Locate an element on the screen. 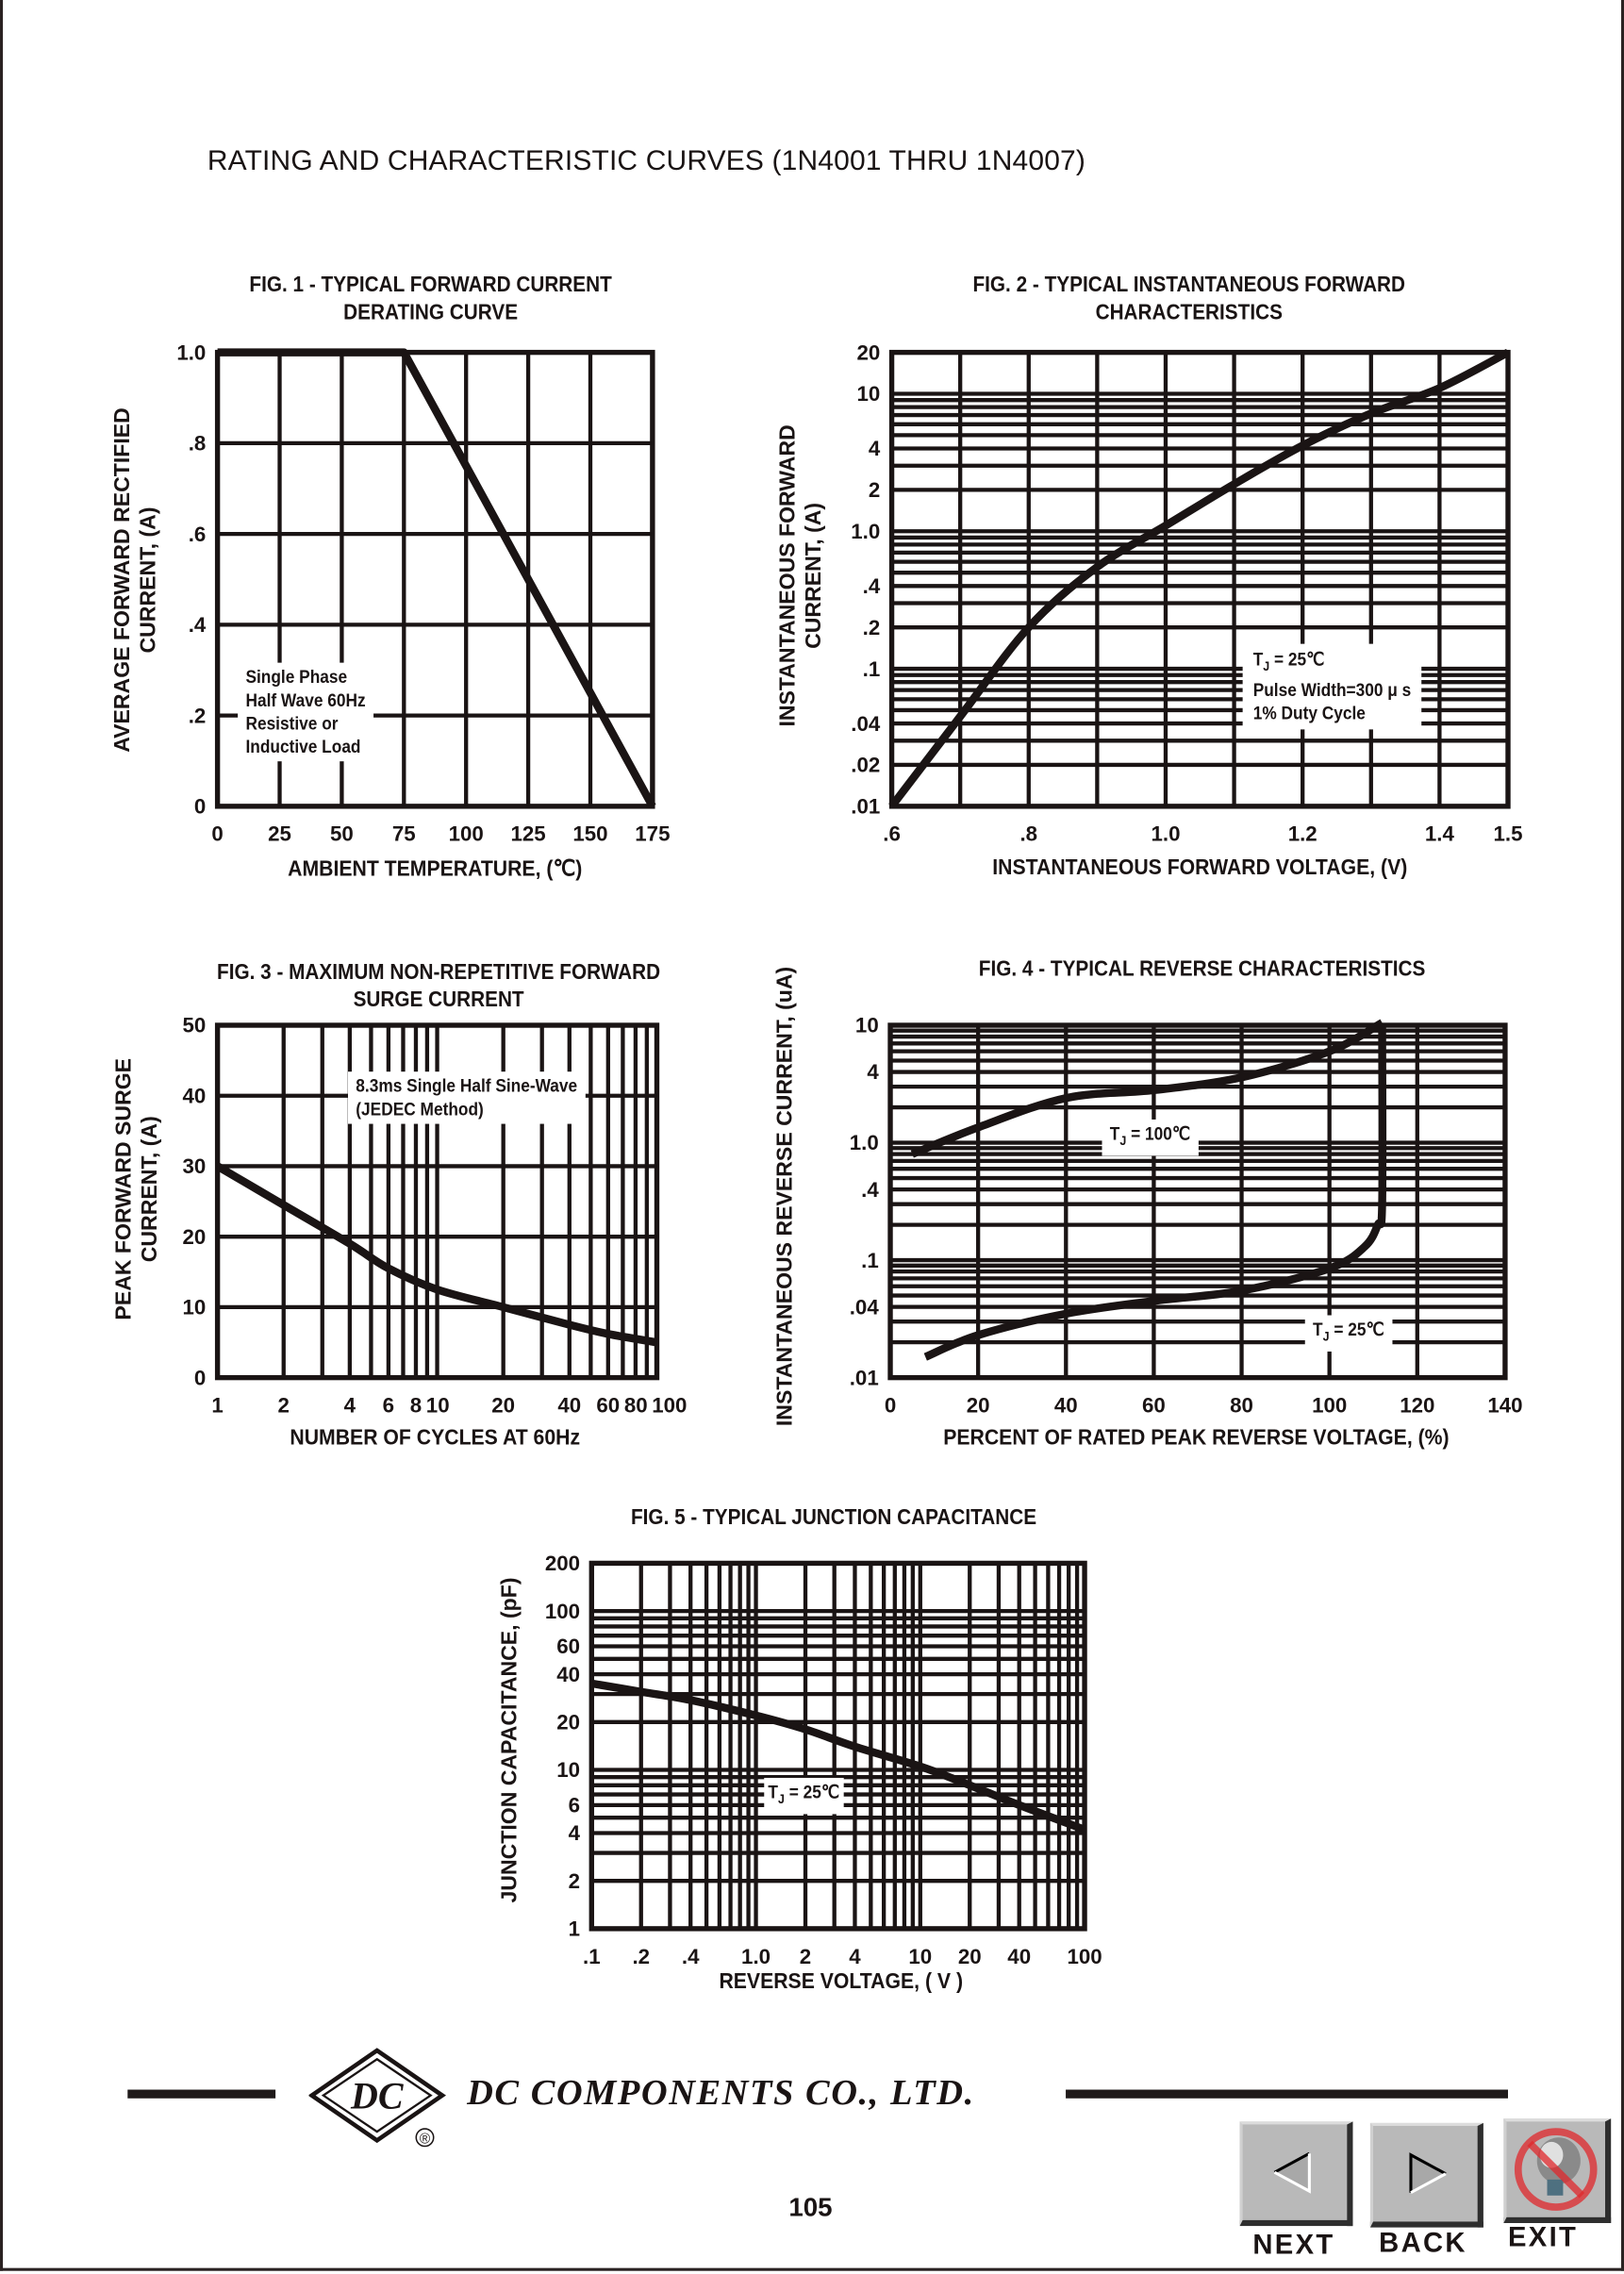 The height and width of the screenshot is (2274, 1624). fig1-note-line: Single Phase is located at coordinates (296, 677).